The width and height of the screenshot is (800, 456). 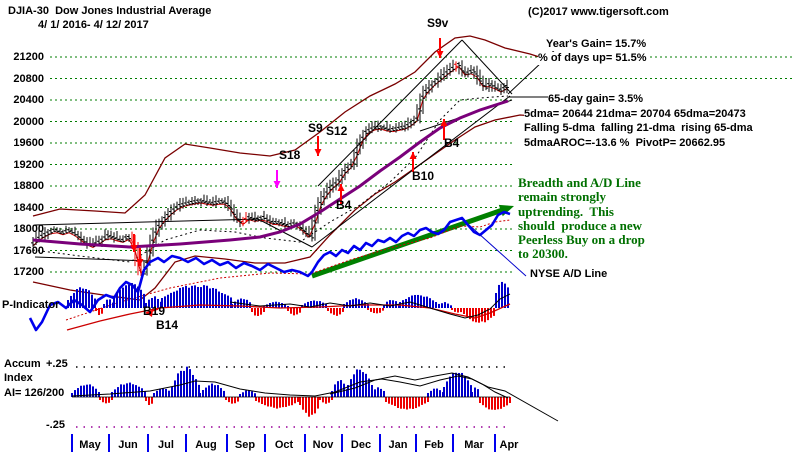 I want to click on chart-title: DJIA-30 Dow Jones Industrial Average, so click(x=110, y=11).